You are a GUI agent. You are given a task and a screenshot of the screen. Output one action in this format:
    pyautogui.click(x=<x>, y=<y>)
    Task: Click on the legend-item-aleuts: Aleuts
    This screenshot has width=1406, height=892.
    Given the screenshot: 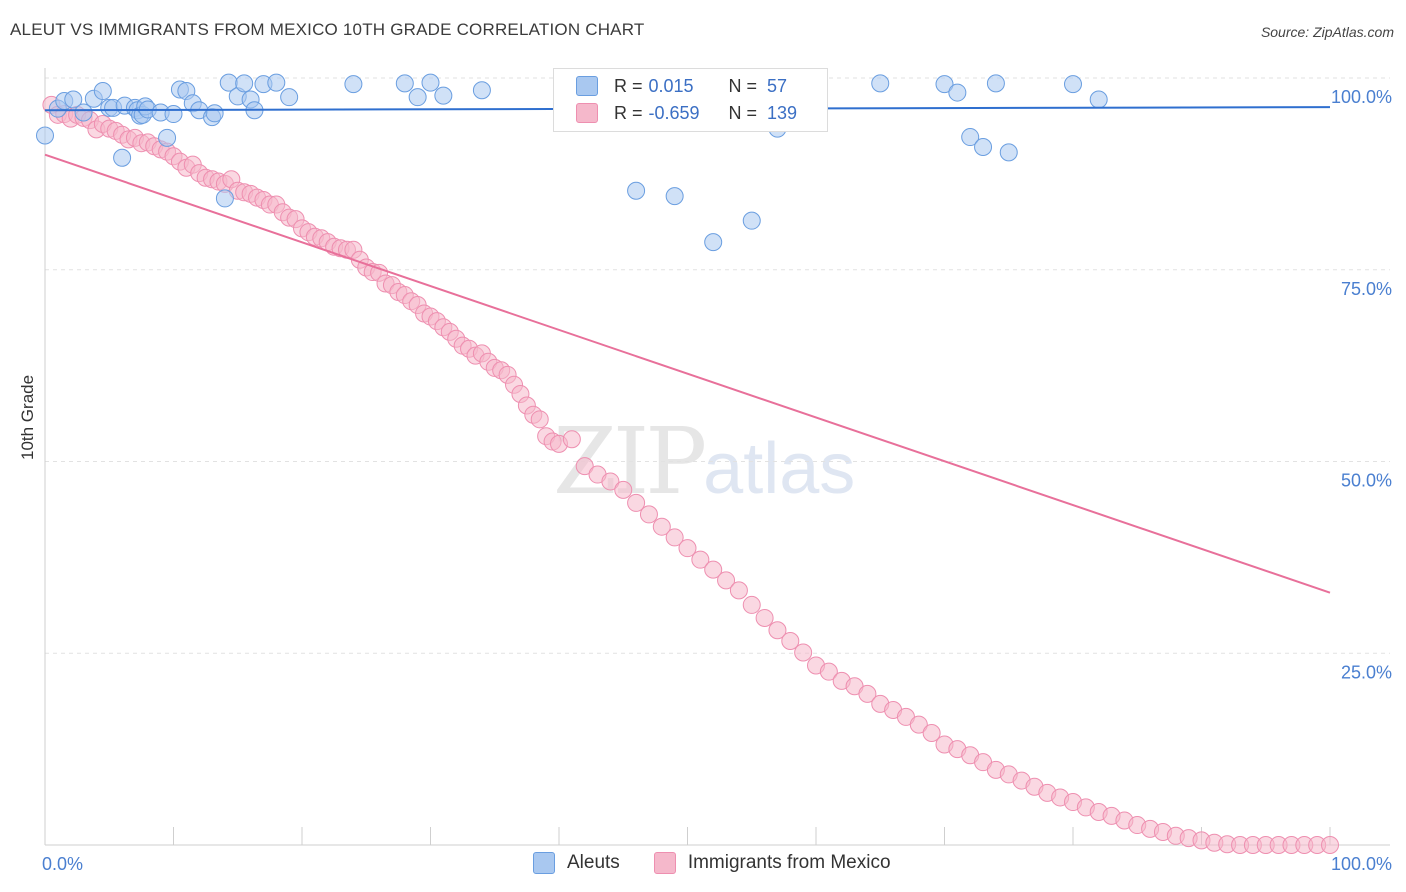 What is the action you would take?
    pyautogui.click(x=576, y=863)
    